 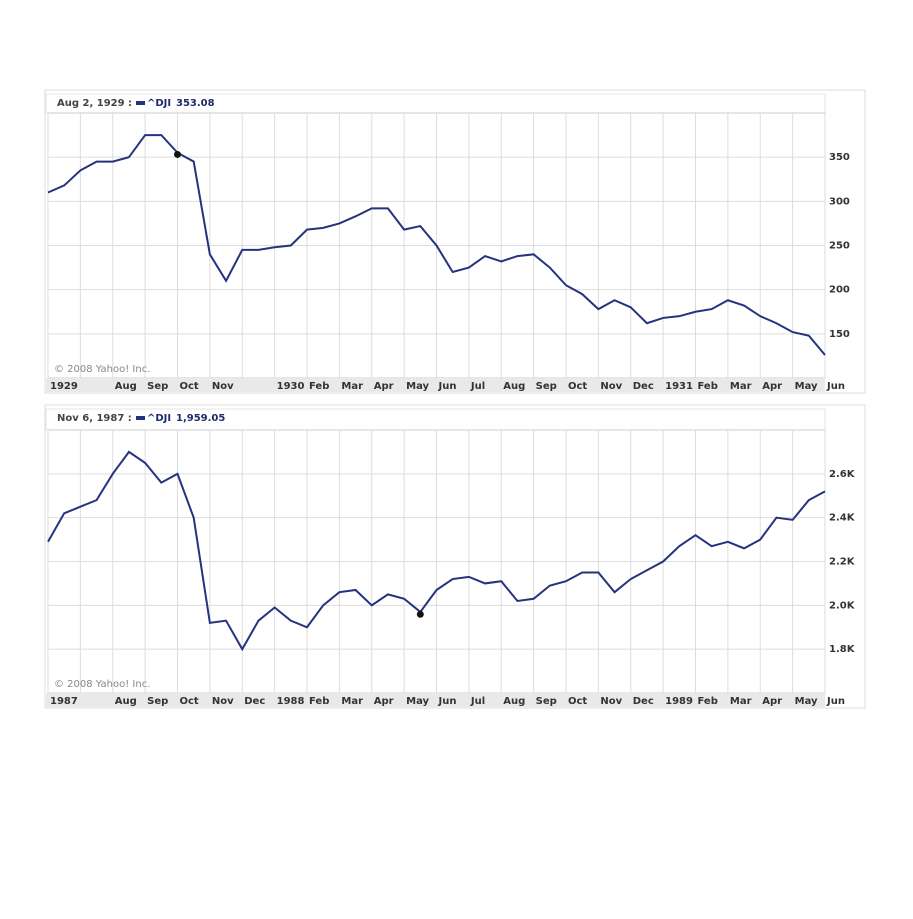 I want to click on y-tick-label: 300, so click(x=839, y=201).